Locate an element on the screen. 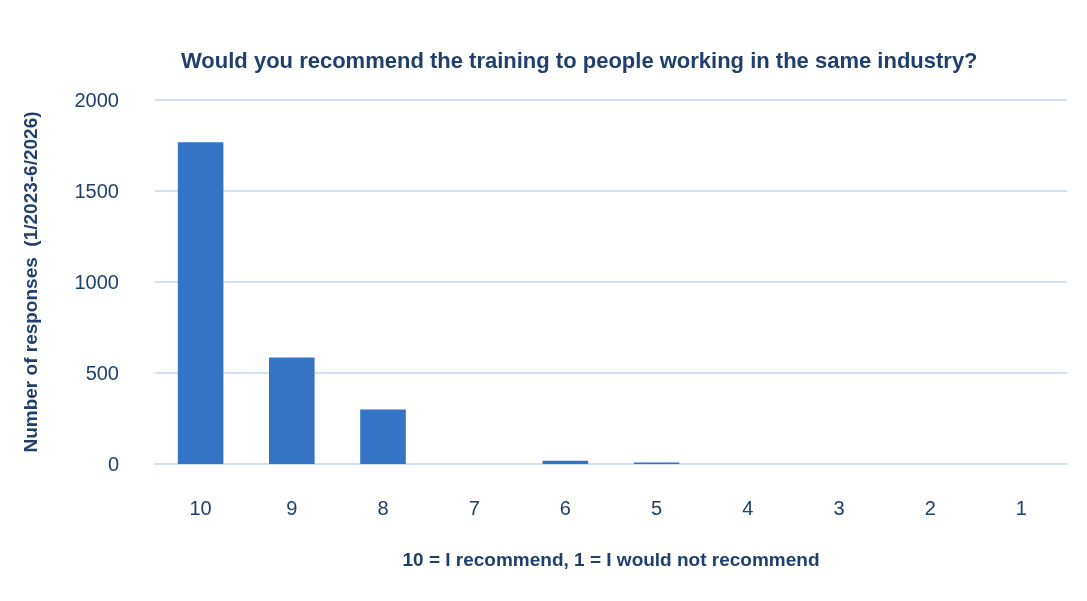 The height and width of the screenshot is (601, 1087). x-tick-label: 6 is located at coordinates (565, 508).